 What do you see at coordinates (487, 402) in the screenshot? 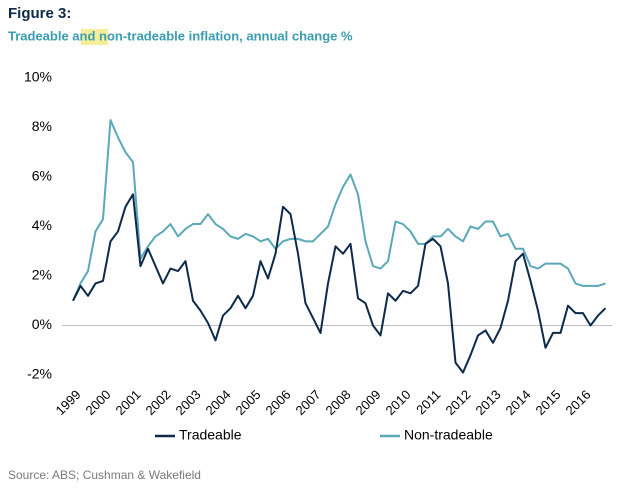
I see `x-tick-label: 2013` at bounding box center [487, 402].